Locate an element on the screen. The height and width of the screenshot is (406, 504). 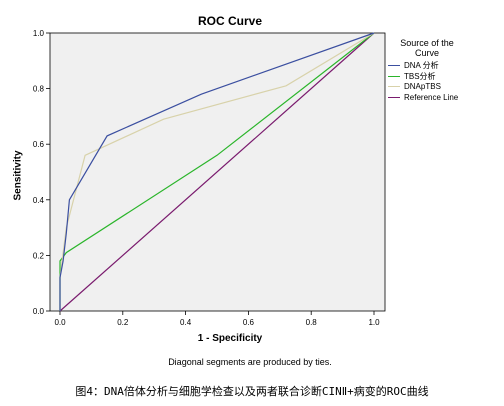
y-tick-label: 0.4 is located at coordinates (39, 200).